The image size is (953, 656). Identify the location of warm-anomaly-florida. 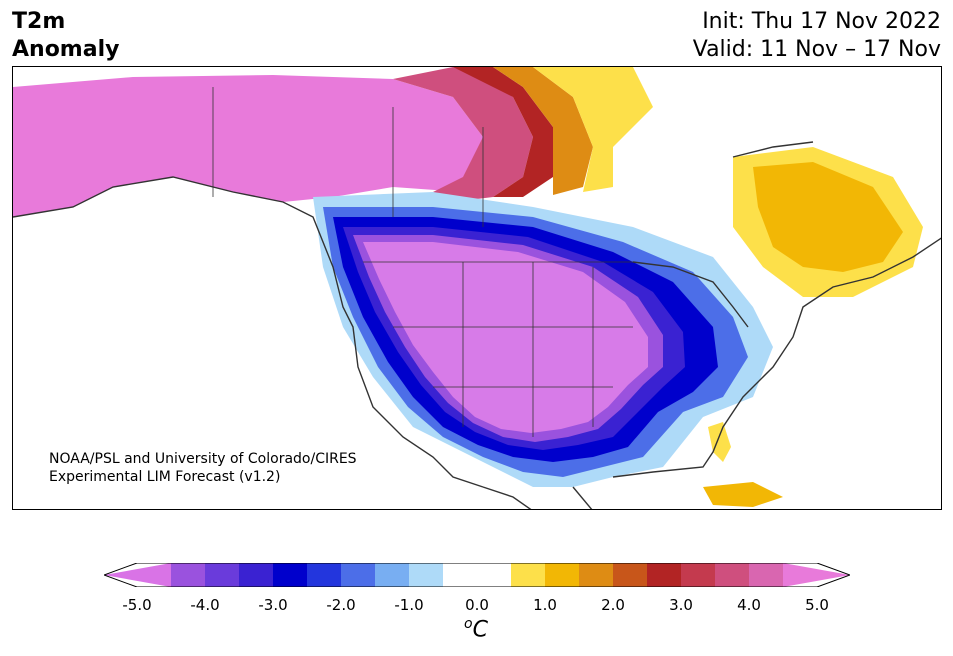
(719, 442).